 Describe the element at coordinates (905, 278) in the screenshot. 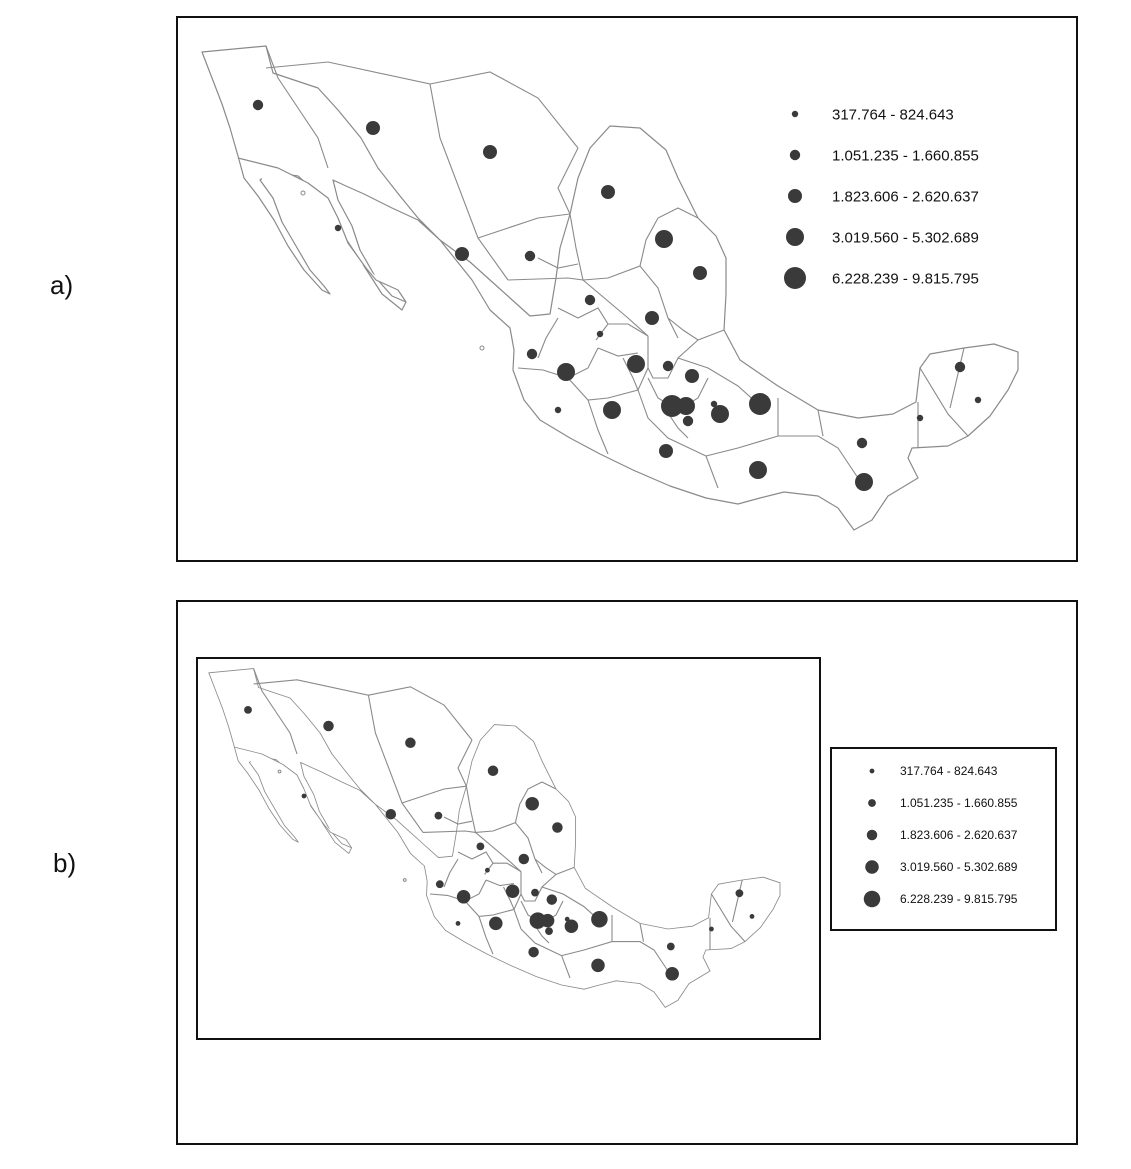

I see `map-a-legend-label: 6.228.239 - 9.815.795` at that location.